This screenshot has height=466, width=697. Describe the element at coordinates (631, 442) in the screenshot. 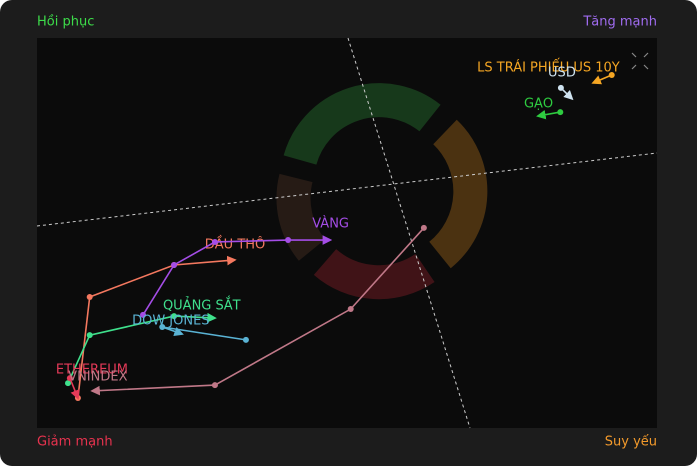

I see `quadrant-label: Suy yếu` at that location.